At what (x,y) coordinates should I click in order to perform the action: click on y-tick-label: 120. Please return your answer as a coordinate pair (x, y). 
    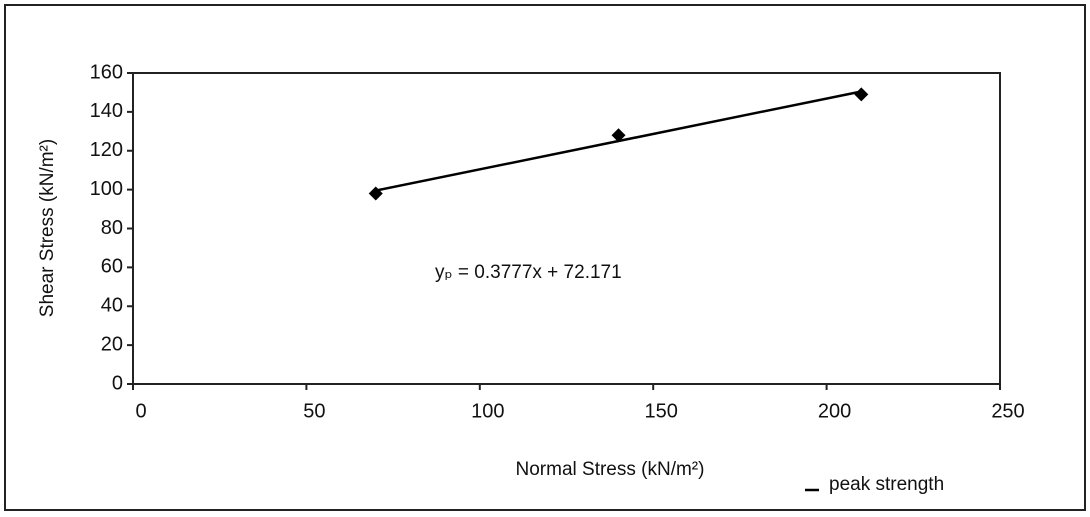
    Looking at the image, I should click on (106, 150).